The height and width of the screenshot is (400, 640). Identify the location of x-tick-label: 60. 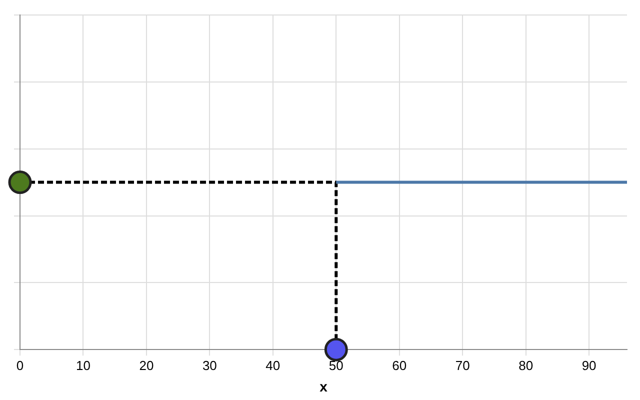
(399, 365).